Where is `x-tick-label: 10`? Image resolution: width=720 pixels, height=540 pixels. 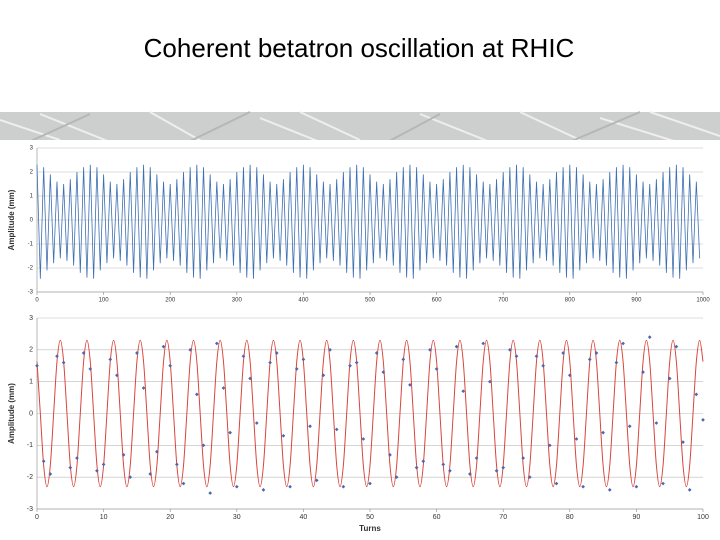 x-tick-label: 10 is located at coordinates (104, 517).